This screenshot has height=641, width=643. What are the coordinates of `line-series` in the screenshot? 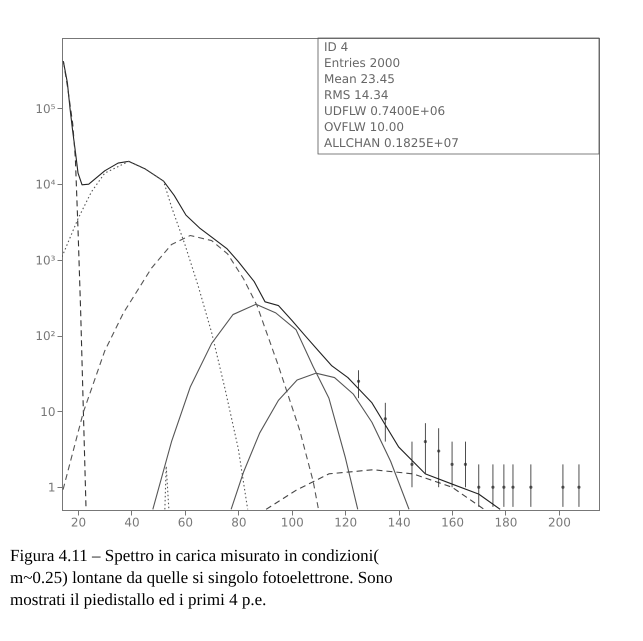 It's located at (375, 489).